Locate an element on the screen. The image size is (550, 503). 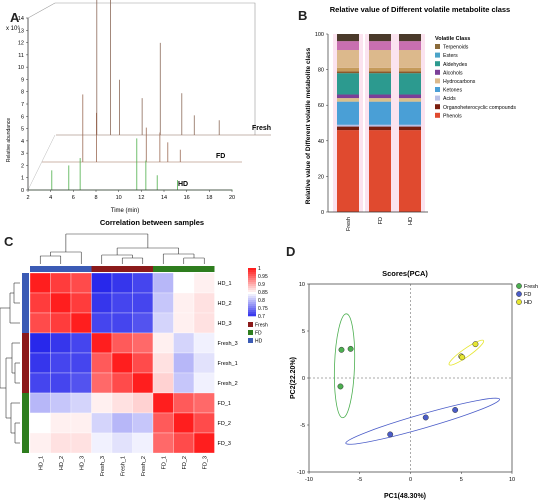
c-colorbar-tick-label: 0.8 is located at coordinates (261, 301).